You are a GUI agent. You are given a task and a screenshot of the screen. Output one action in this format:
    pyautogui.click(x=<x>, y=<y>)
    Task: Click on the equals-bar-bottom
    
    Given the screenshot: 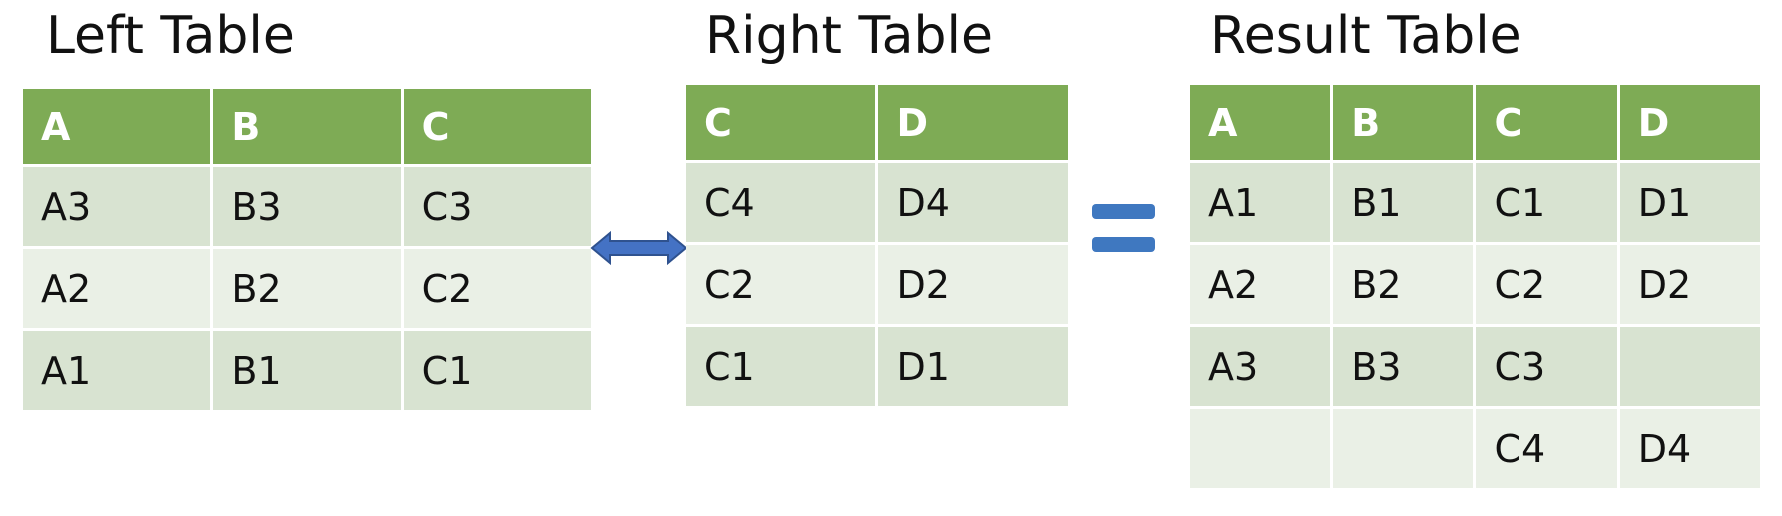 What is the action you would take?
    pyautogui.click(x=1123, y=244)
    